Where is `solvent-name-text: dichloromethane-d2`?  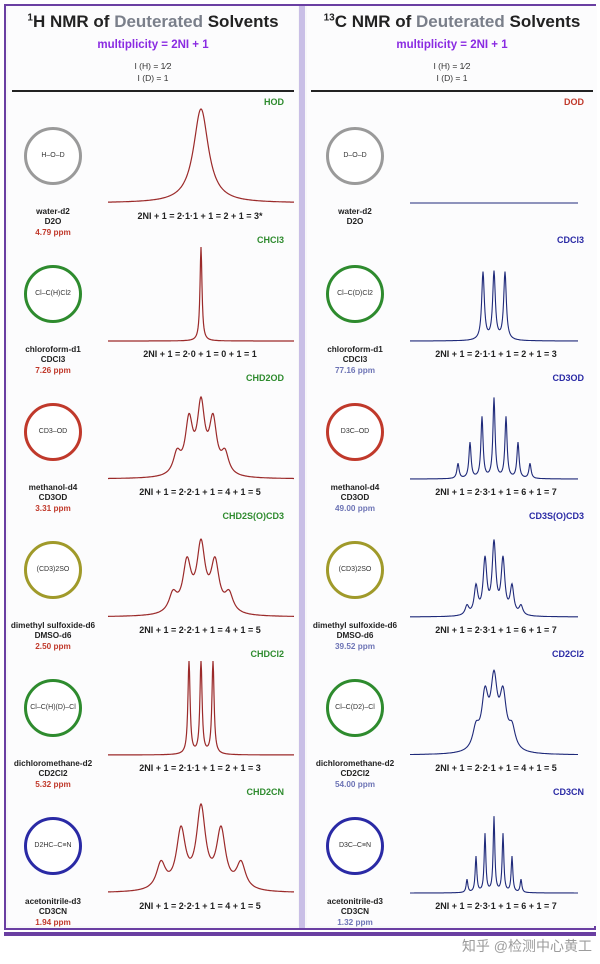 solvent-name-text: dichloromethane-d2 is located at coordinates (355, 763).